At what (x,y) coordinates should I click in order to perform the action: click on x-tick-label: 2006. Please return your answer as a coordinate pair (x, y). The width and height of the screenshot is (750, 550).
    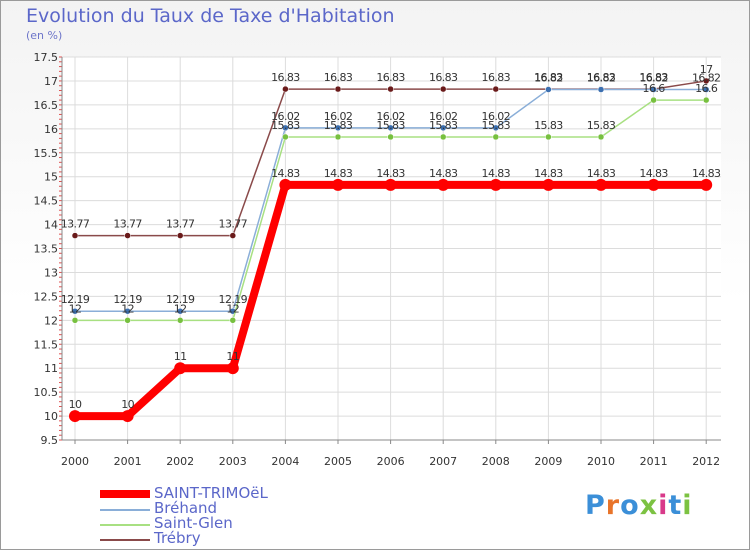
    Looking at the image, I should click on (391, 461).